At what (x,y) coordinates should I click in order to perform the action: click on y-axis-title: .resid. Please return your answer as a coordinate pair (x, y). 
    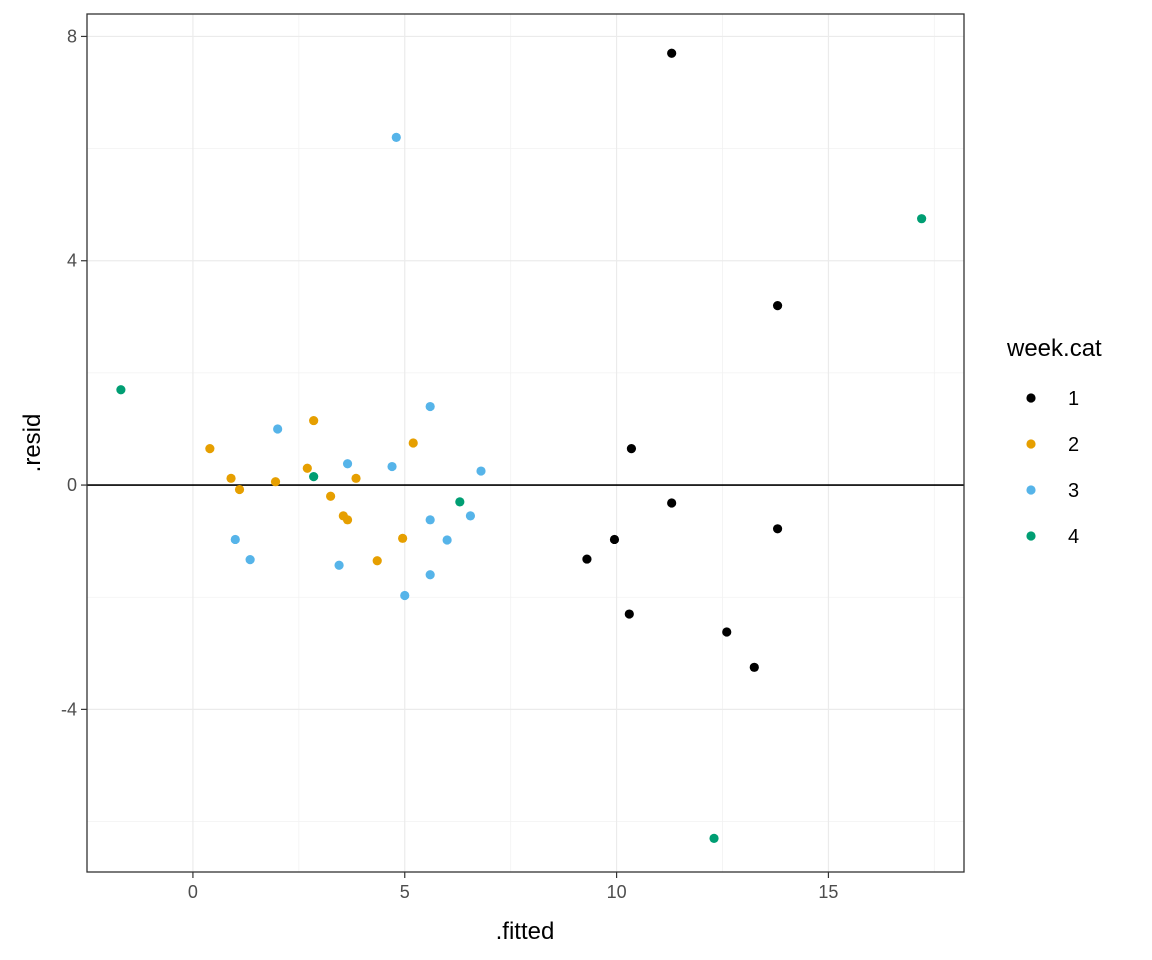
    Looking at the image, I should click on (32, 443).